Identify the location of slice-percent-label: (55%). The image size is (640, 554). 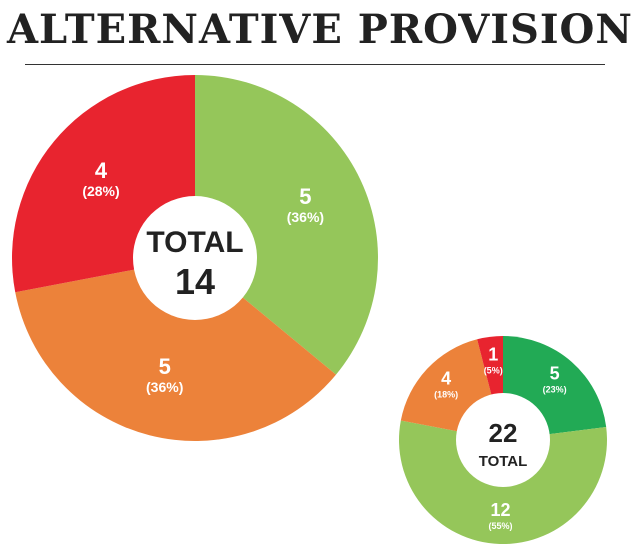
(500, 526).